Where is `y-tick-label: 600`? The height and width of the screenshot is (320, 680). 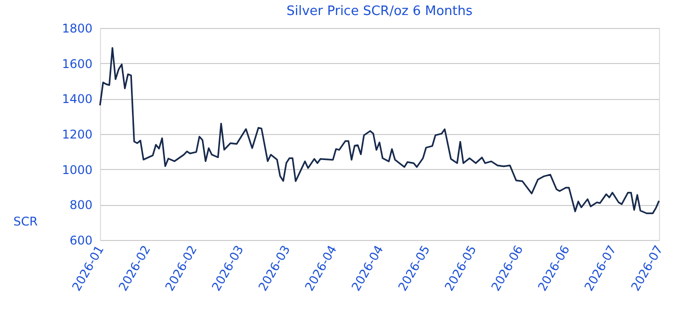 y-tick-label: 600 is located at coordinates (81, 241).